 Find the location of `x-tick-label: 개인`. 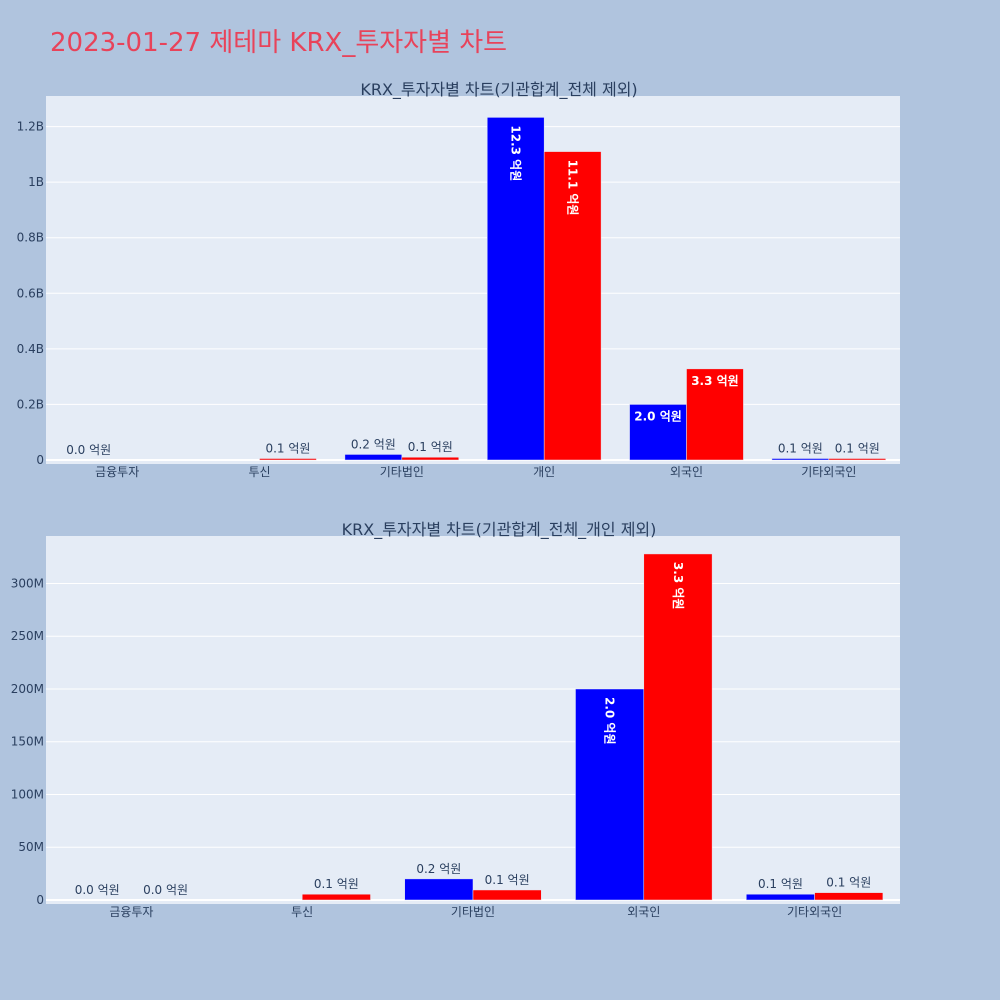

x-tick-label: 개인 is located at coordinates (544, 472).